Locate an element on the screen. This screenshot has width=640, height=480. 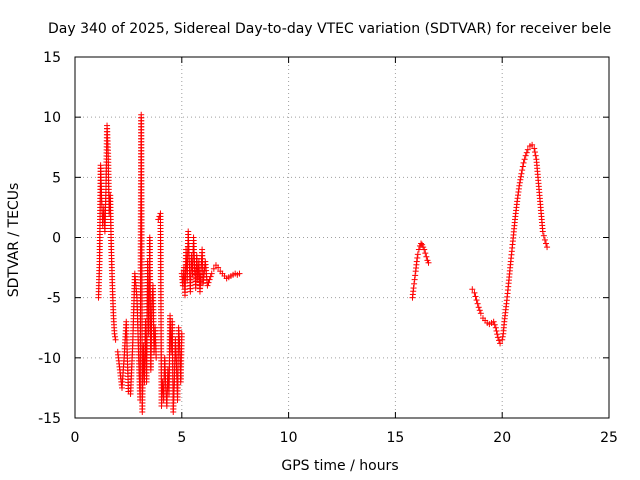
y-tick-label: 0 is located at coordinates (56, 239).